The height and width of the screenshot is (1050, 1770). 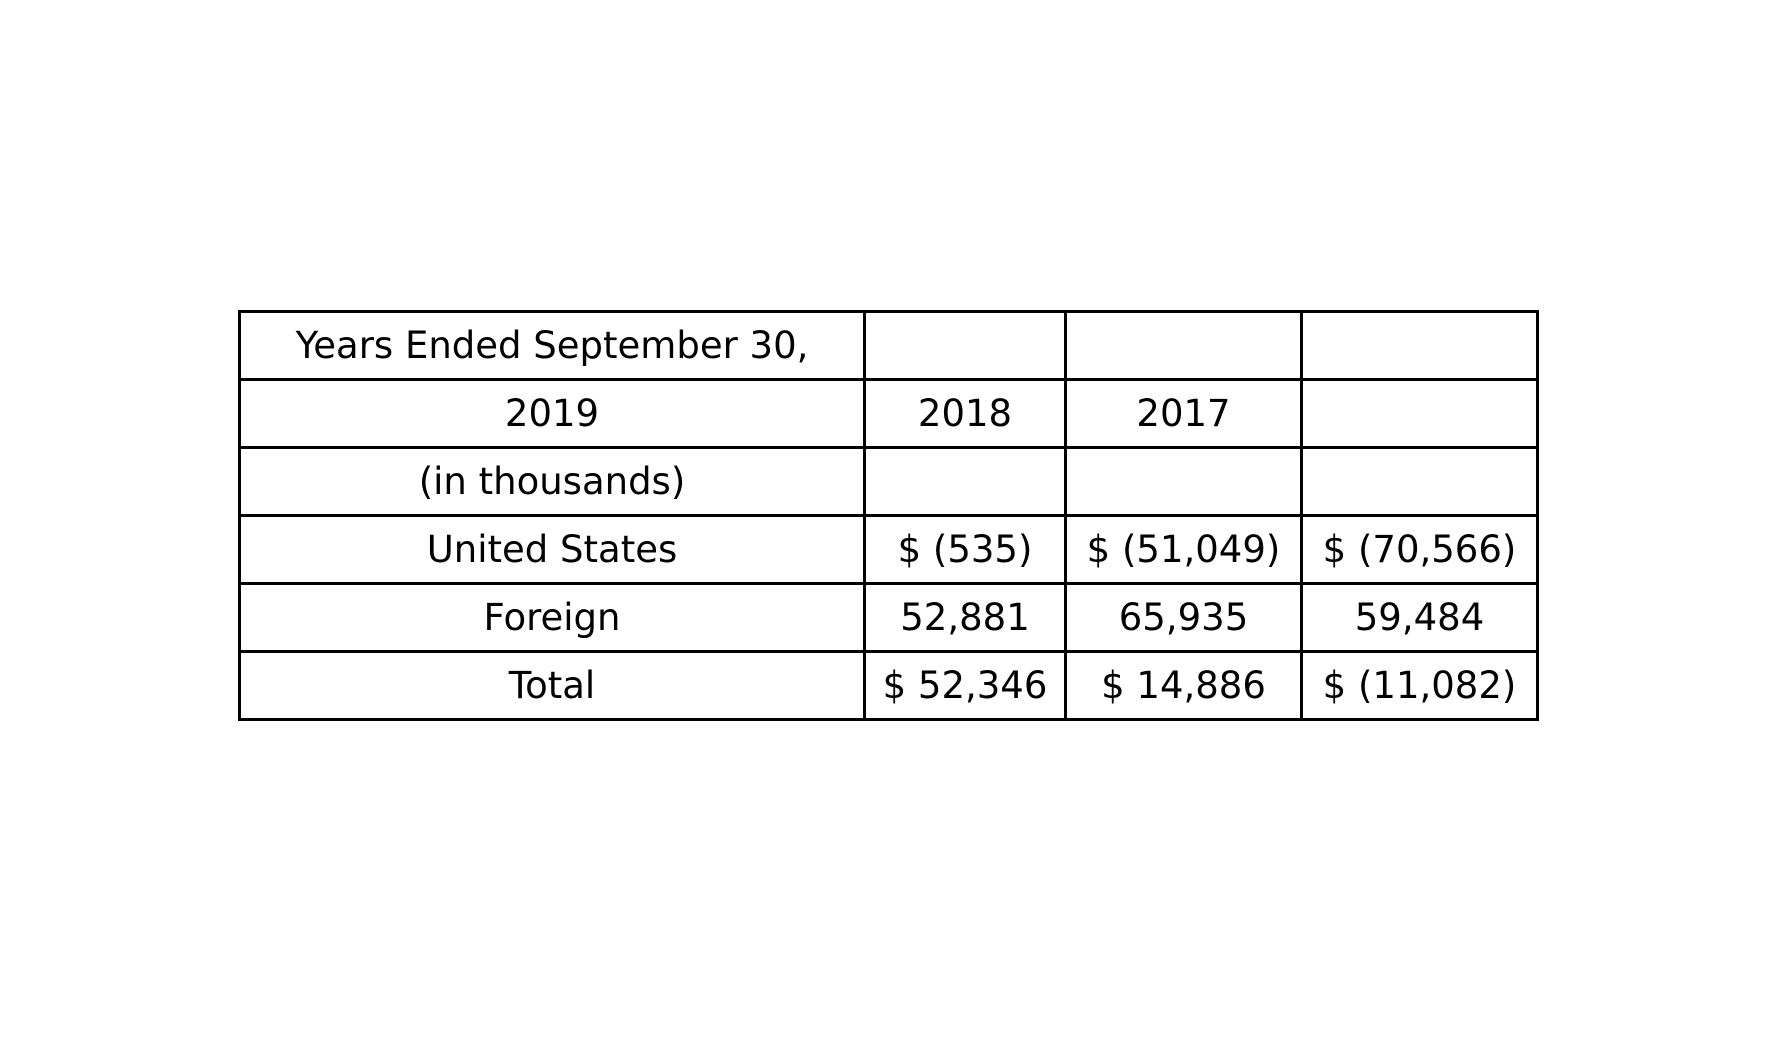 What do you see at coordinates (552, 413) in the screenshot?
I see `table-cell: 2019` at bounding box center [552, 413].